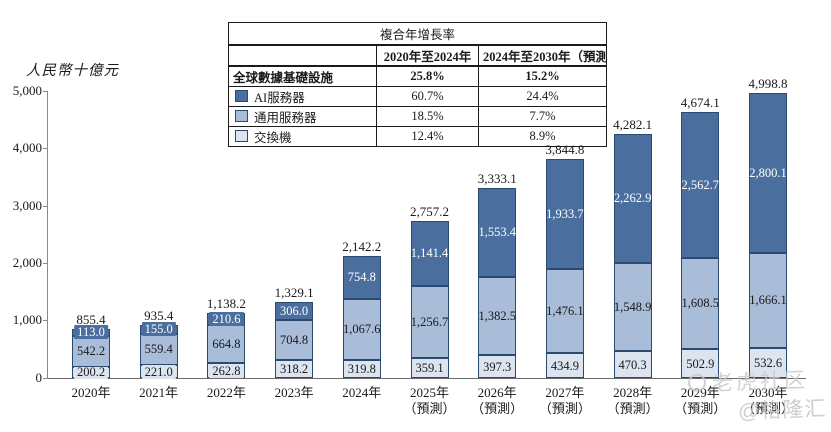 The width and height of the screenshot is (831, 432). I want to click on bar-segment-AI服務器: 113.0, so click(91, 332).